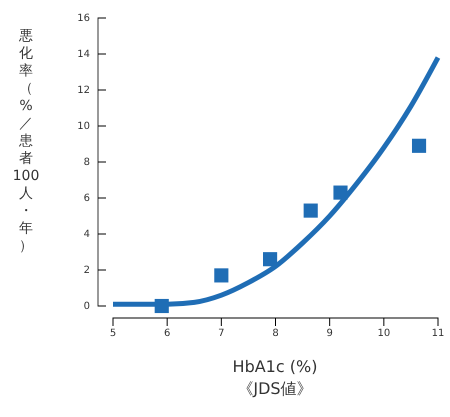 This screenshot has width=450, height=417. I want to click on y-tick-label: 4, so click(87, 234).